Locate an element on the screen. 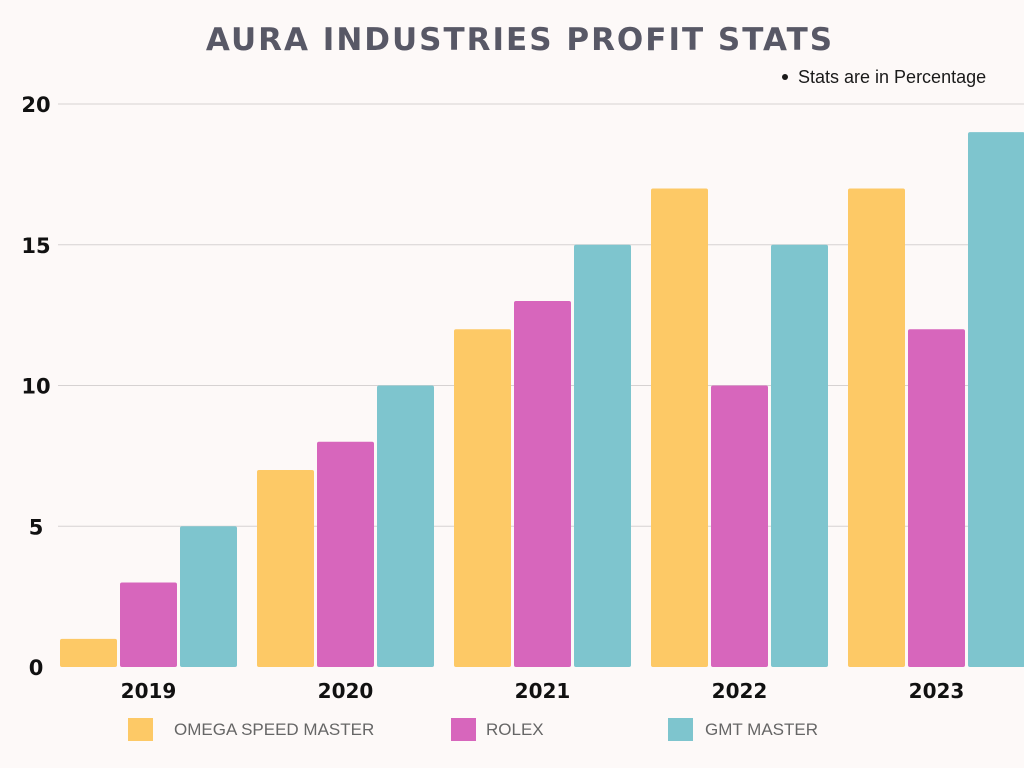  chart-title: AURA INDUSTRIES PROFIT STATS is located at coordinates (520, 40).